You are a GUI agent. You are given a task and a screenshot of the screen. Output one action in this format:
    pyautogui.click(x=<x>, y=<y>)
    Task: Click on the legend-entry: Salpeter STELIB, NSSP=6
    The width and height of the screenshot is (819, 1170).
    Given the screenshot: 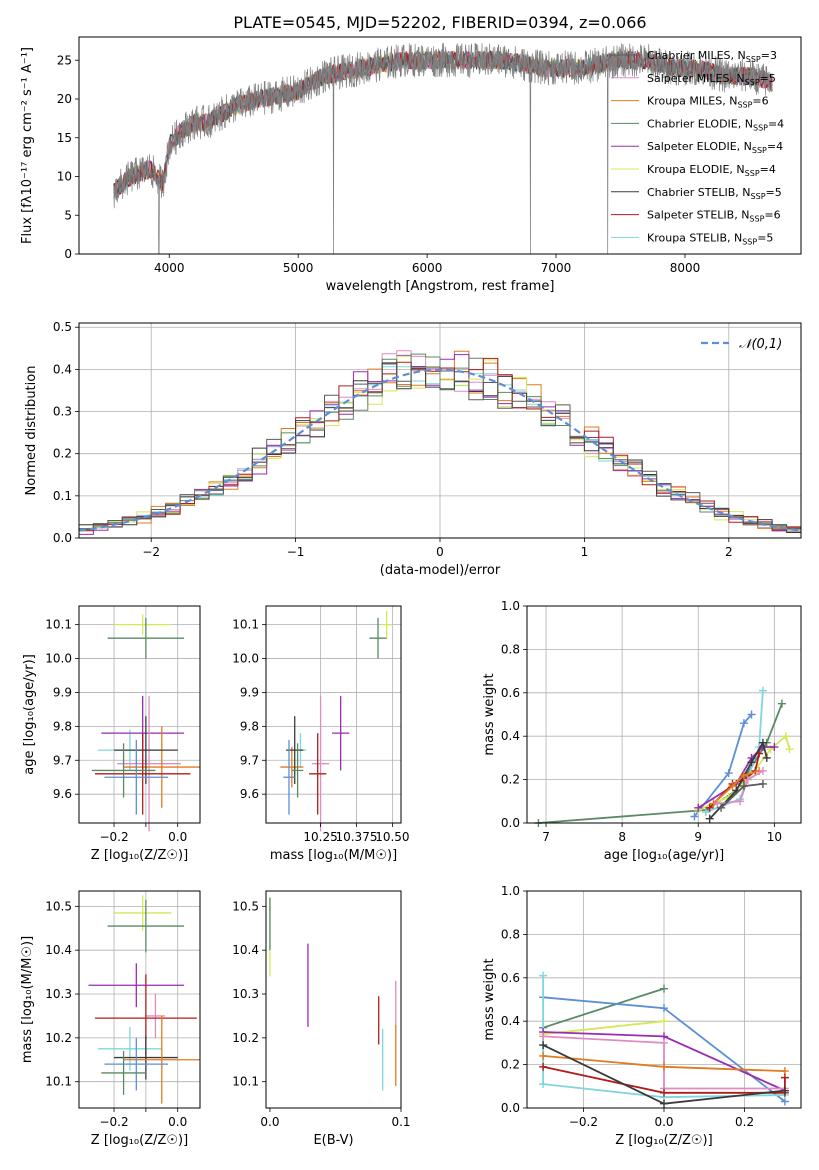 What is the action you would take?
    pyautogui.click(x=714, y=216)
    